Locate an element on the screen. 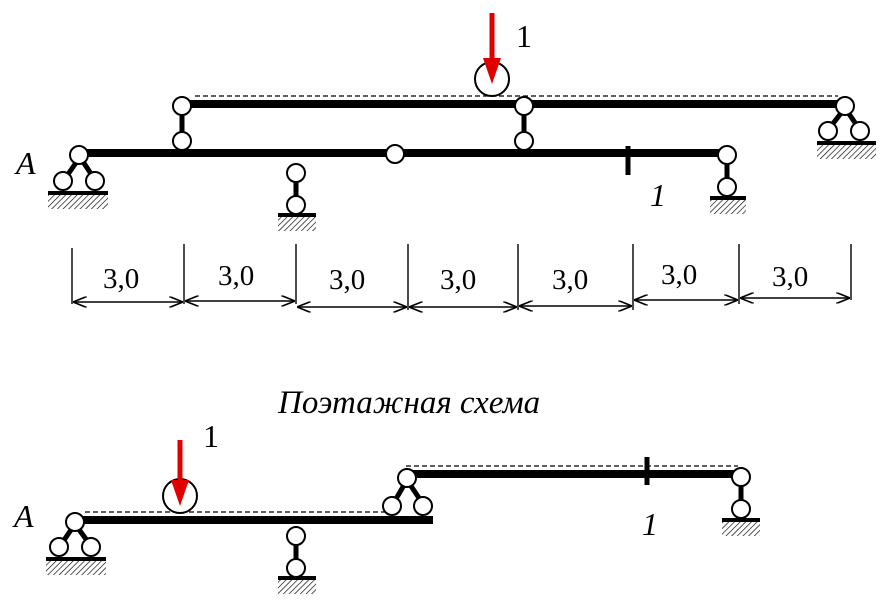 Image resolution: width=890 pixels, height=613 pixels. pinned-support-right-upper is located at coordinates (846, 127).